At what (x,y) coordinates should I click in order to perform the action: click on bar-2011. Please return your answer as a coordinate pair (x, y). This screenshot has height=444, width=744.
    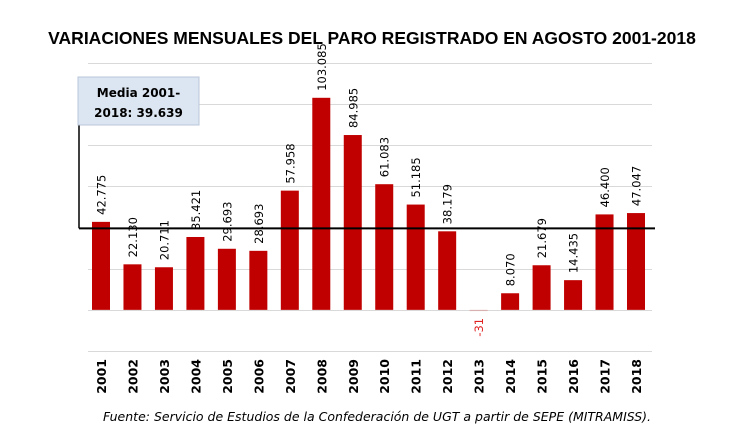
    Looking at the image, I should click on (415, 257).